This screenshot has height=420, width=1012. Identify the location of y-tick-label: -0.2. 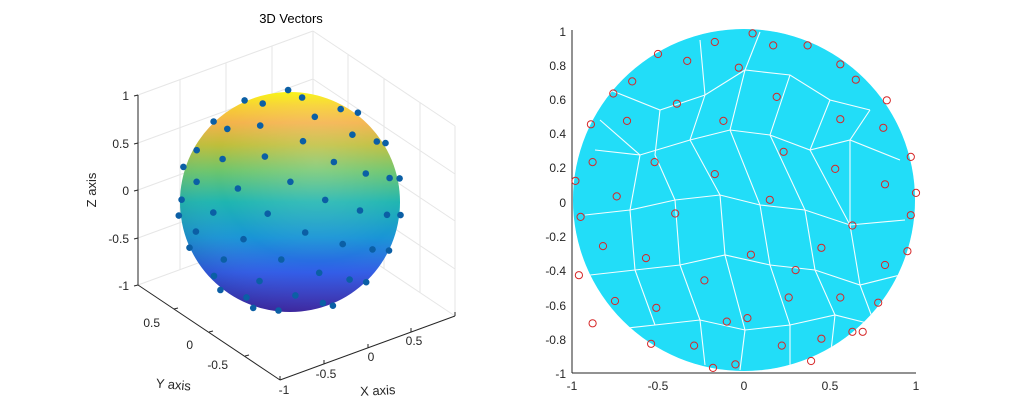
(555, 237).